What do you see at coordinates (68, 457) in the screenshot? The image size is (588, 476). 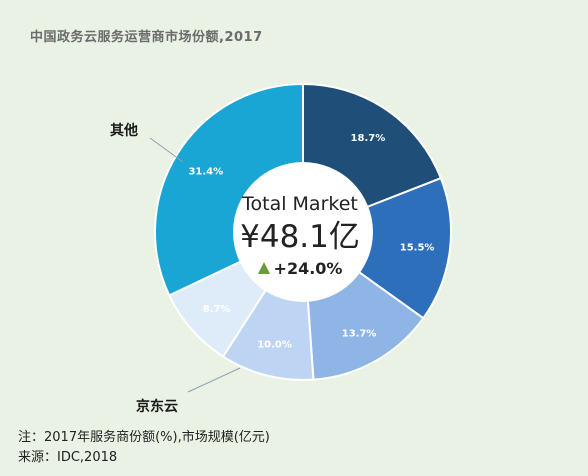 I see `footnote-source: 来源：IDC,2018` at bounding box center [68, 457].